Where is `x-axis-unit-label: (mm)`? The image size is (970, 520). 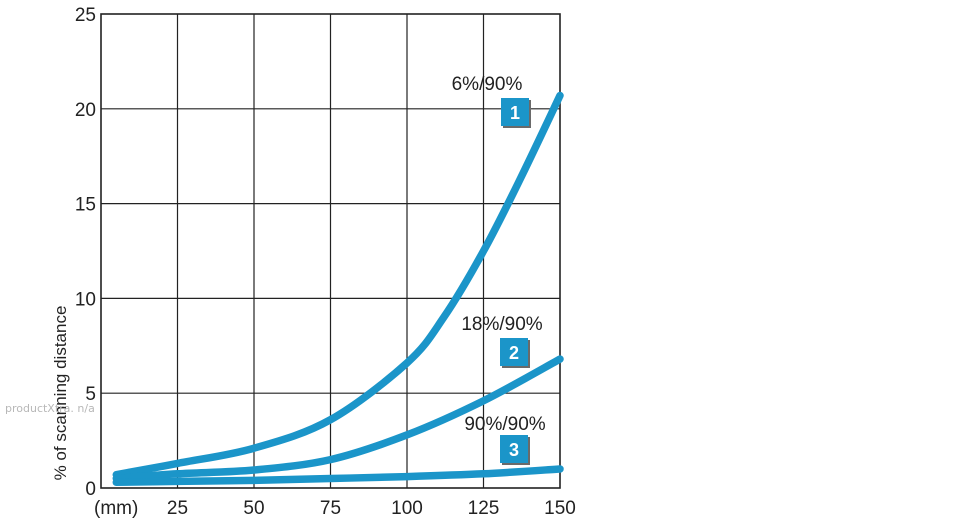
x-axis-unit-label: (mm) is located at coordinates (116, 508).